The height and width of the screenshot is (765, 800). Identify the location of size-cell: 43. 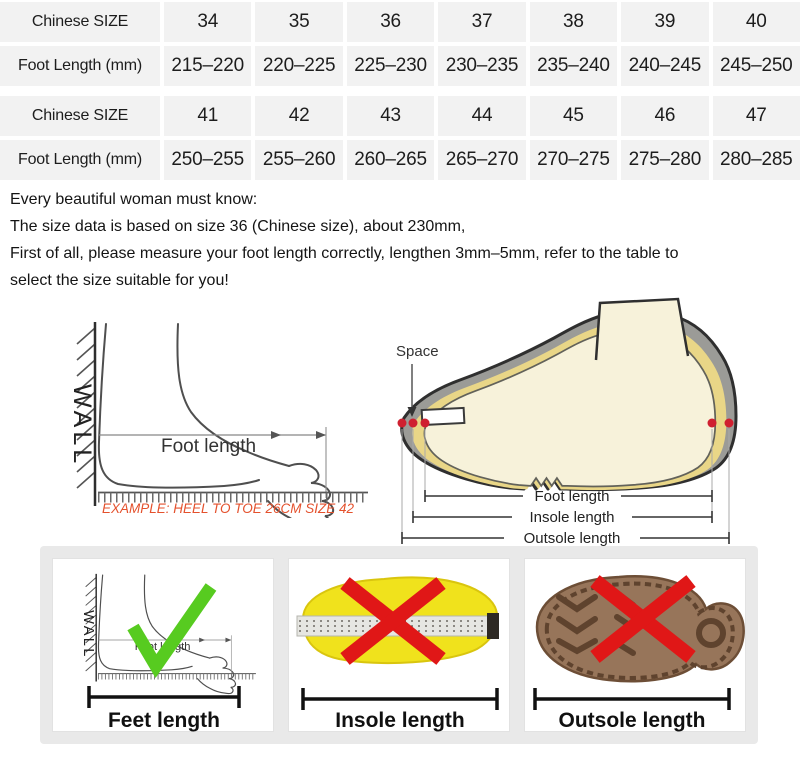
(390, 116).